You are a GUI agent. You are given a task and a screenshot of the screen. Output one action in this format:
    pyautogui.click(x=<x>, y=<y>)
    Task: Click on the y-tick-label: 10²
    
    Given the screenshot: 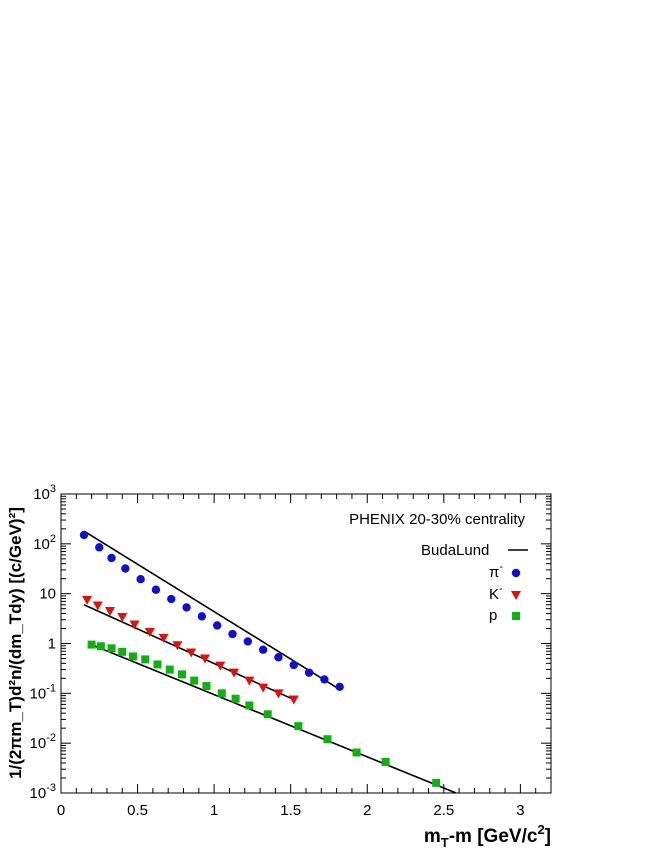 What is the action you would take?
    pyautogui.click(x=44, y=543)
    